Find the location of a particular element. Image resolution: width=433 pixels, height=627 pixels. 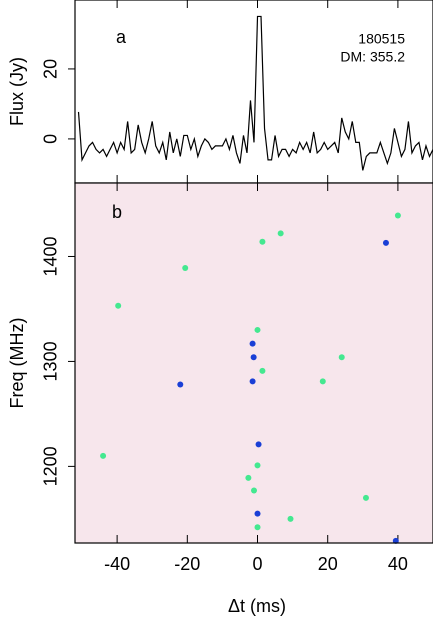

y-tick-label: 1200 is located at coordinates (51, 466).